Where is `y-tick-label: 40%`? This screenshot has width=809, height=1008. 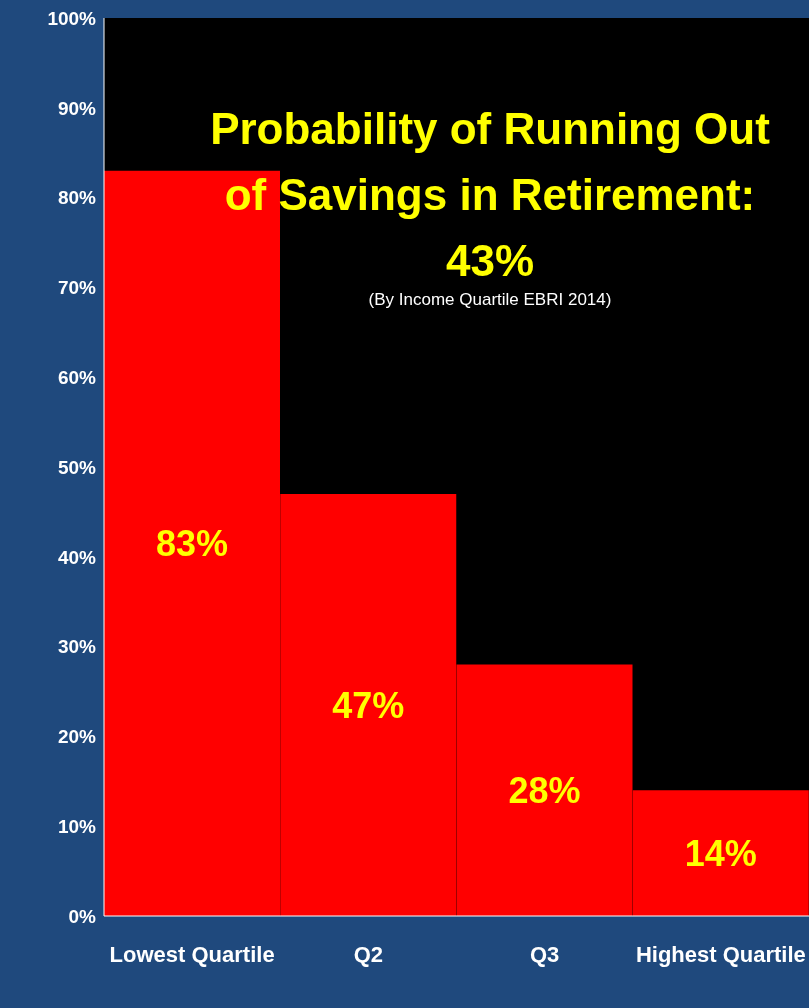 y-tick-label: 40% is located at coordinates (77, 557).